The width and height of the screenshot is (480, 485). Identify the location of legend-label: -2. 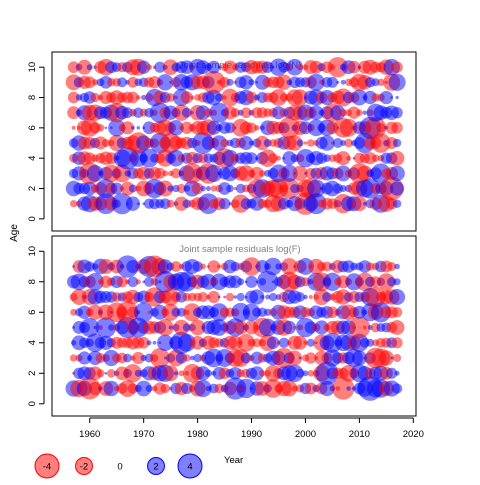
(84, 467).